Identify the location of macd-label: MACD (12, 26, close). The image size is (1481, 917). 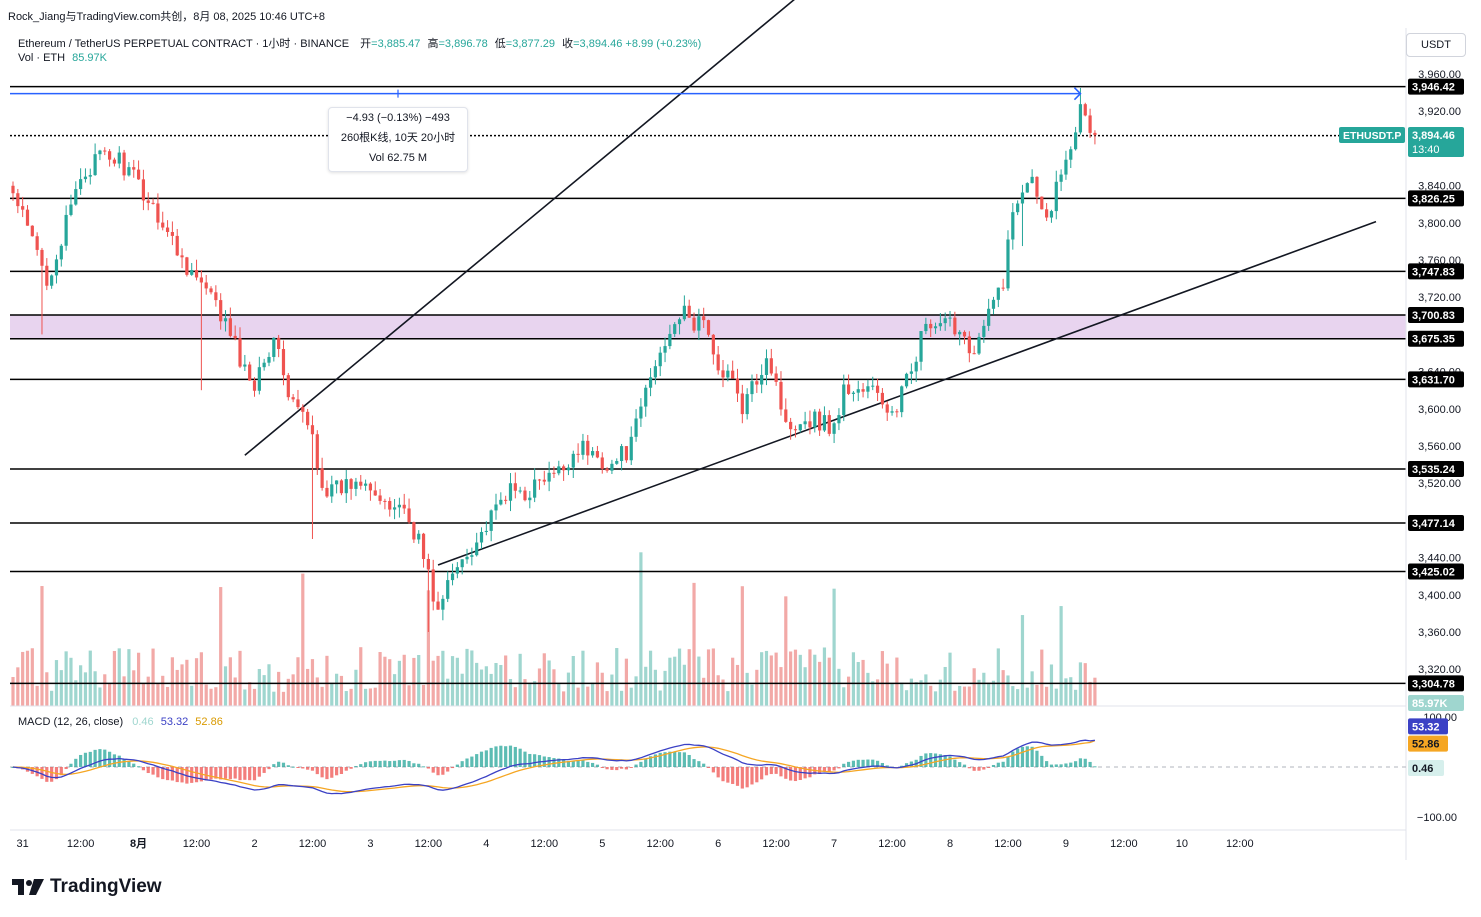
(71, 722).